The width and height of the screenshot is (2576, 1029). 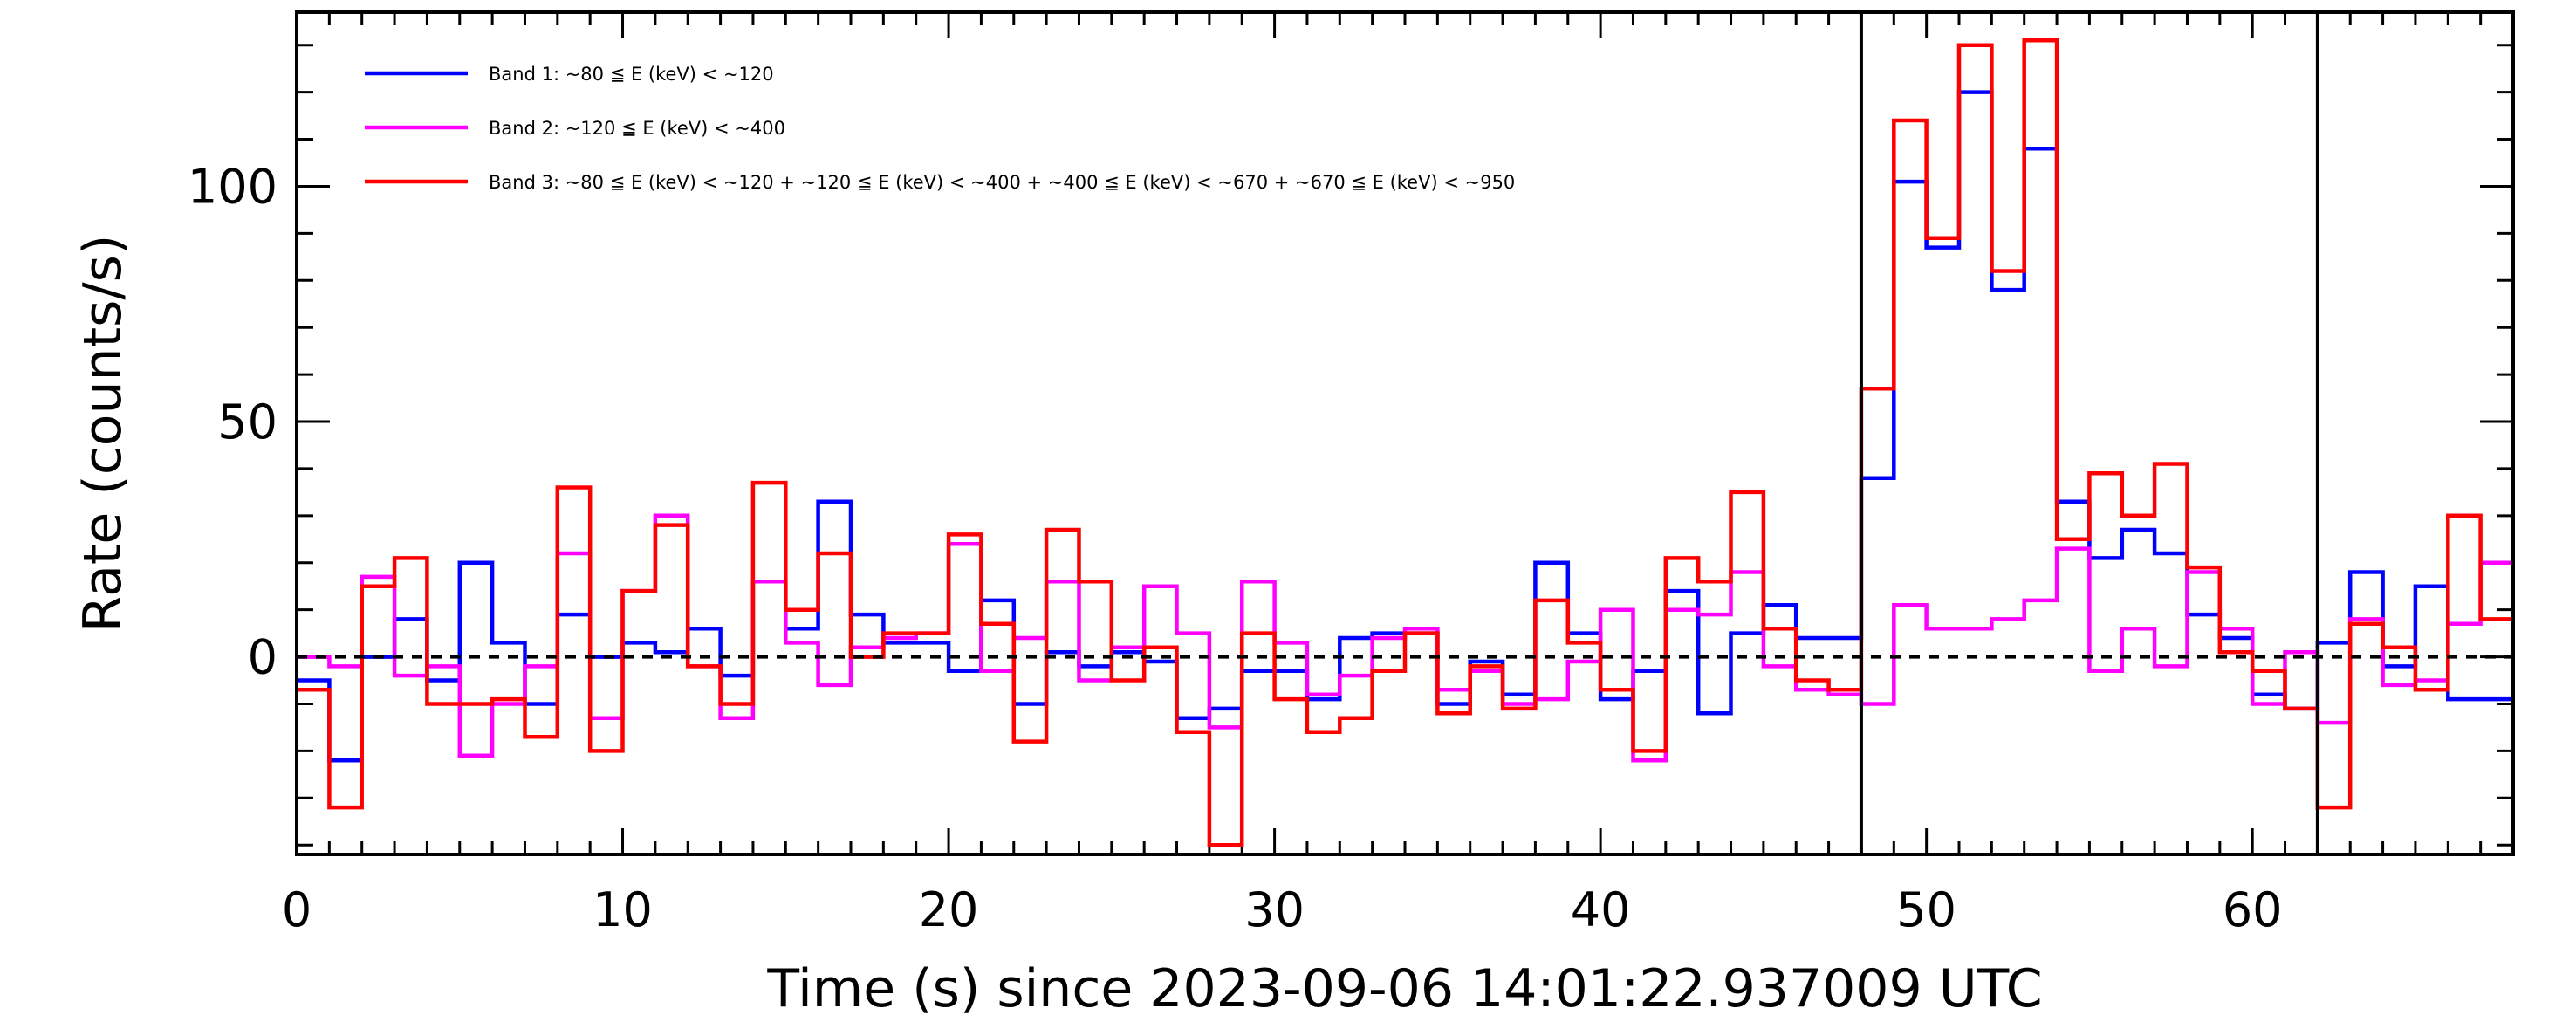 I want to click on legend-label-band-2: Band 2: ~120 ≦ E (keV) < ~400, so click(x=637, y=128).